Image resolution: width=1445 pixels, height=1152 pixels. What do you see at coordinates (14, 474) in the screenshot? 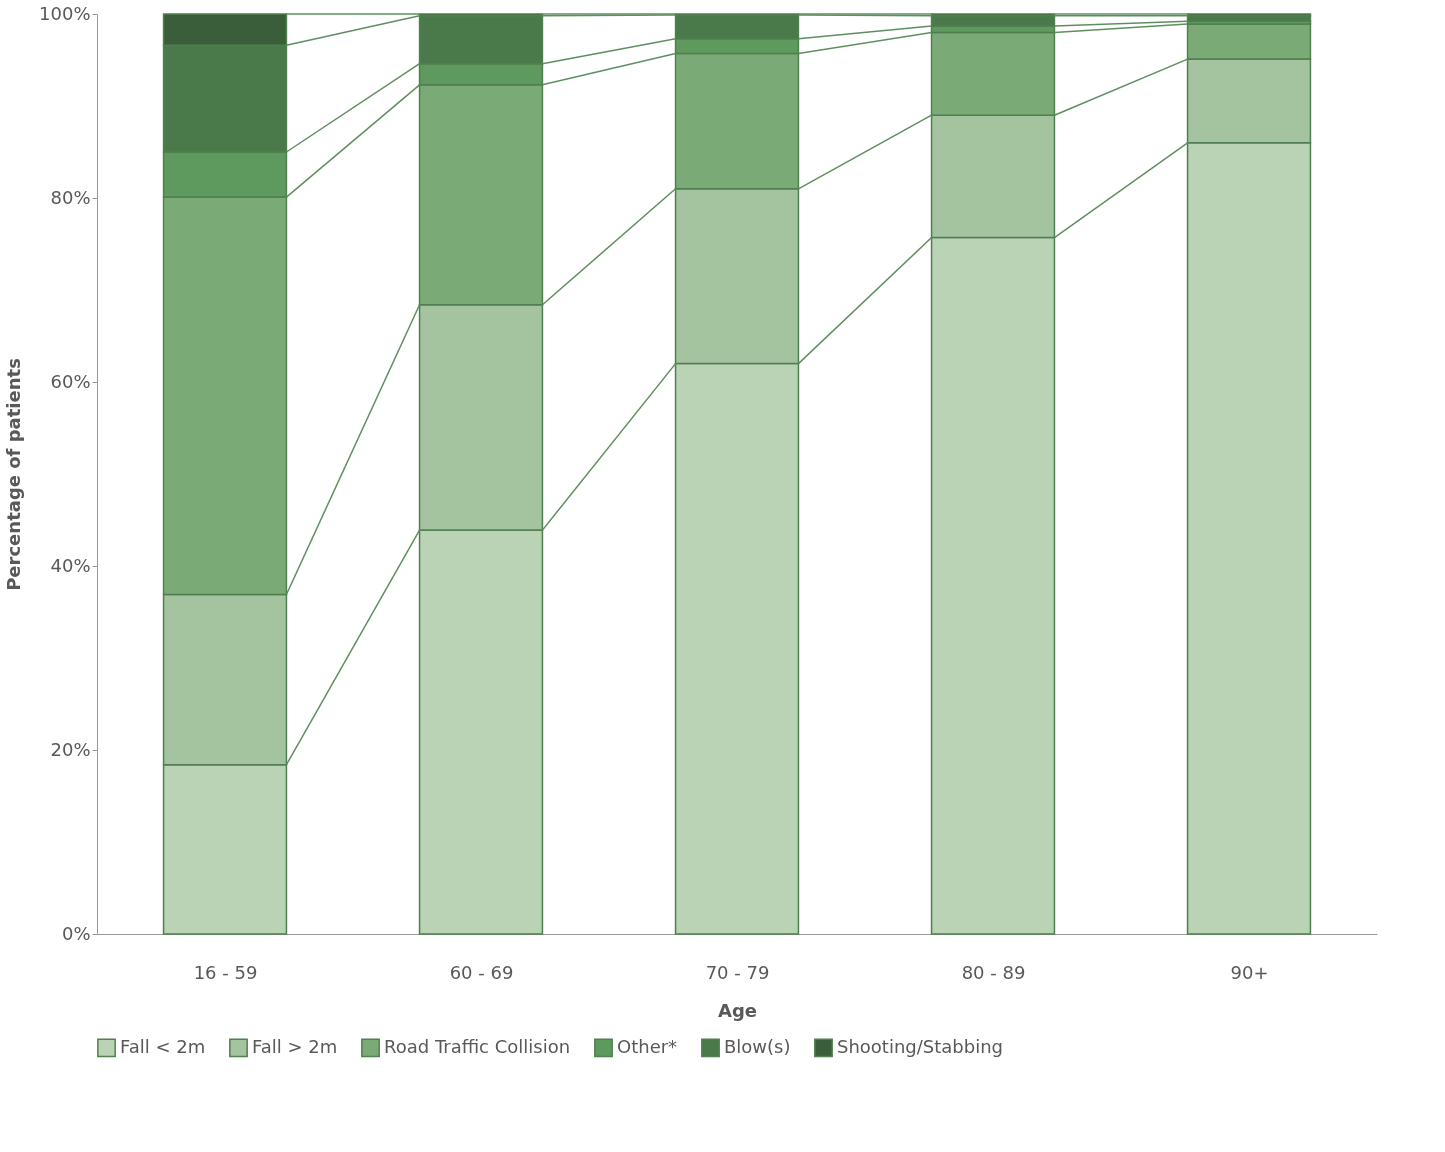
I see `y-axis-title: Percentage of patients` at bounding box center [14, 474].